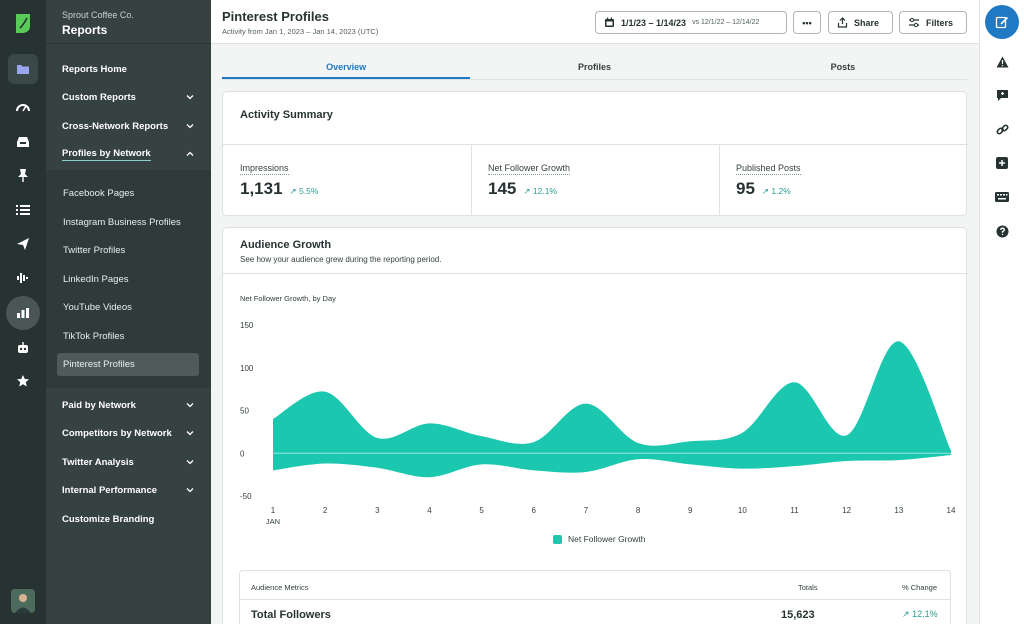  What do you see at coordinates (99, 405) in the screenshot?
I see `sidebar-item-label: Paid by Network` at bounding box center [99, 405].